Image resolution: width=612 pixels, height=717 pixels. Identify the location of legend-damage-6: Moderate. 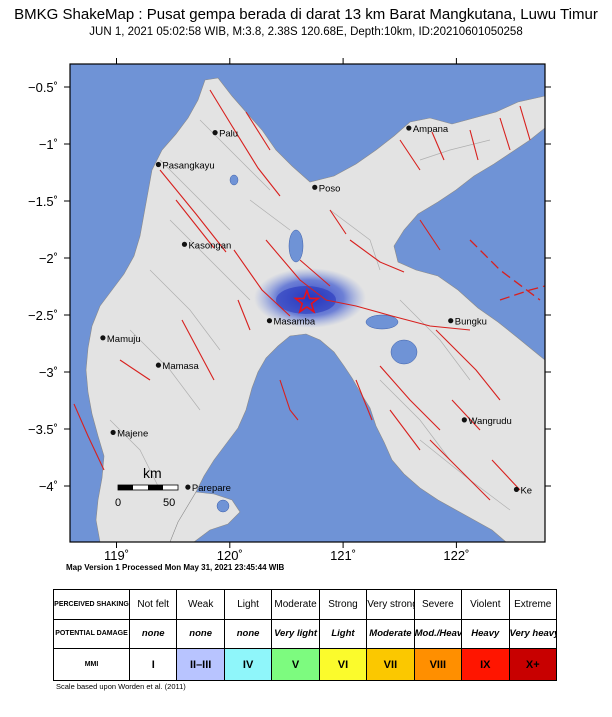
(390, 633).